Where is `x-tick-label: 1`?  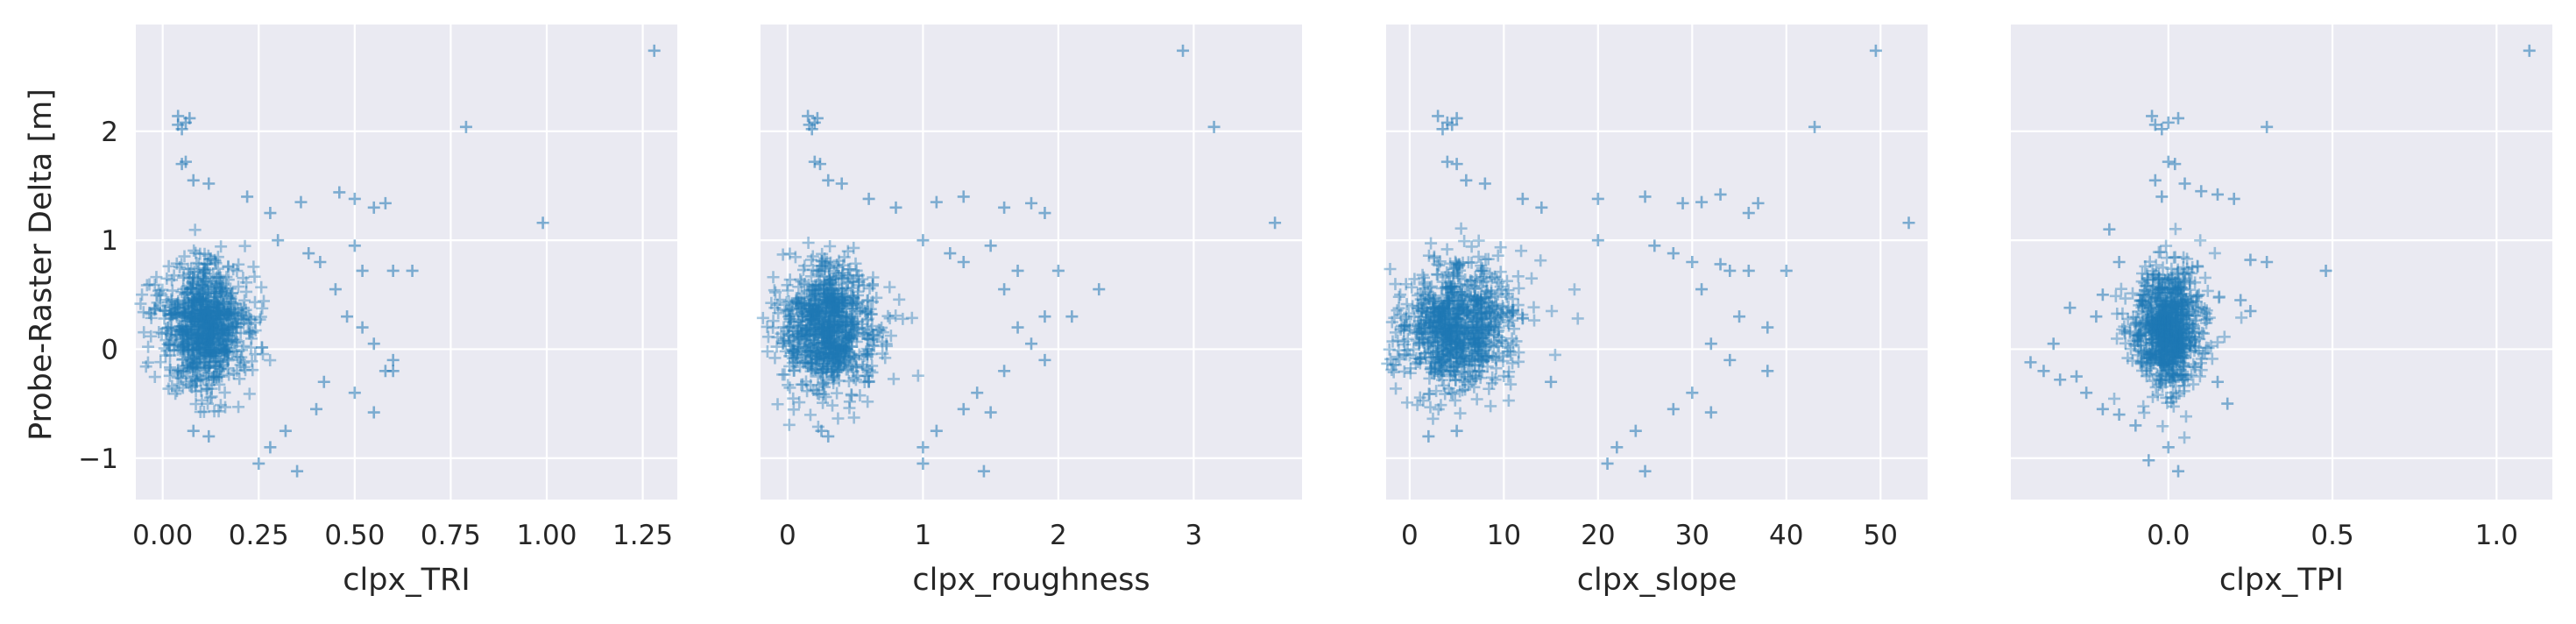
x-tick-label: 1 is located at coordinates (923, 535).